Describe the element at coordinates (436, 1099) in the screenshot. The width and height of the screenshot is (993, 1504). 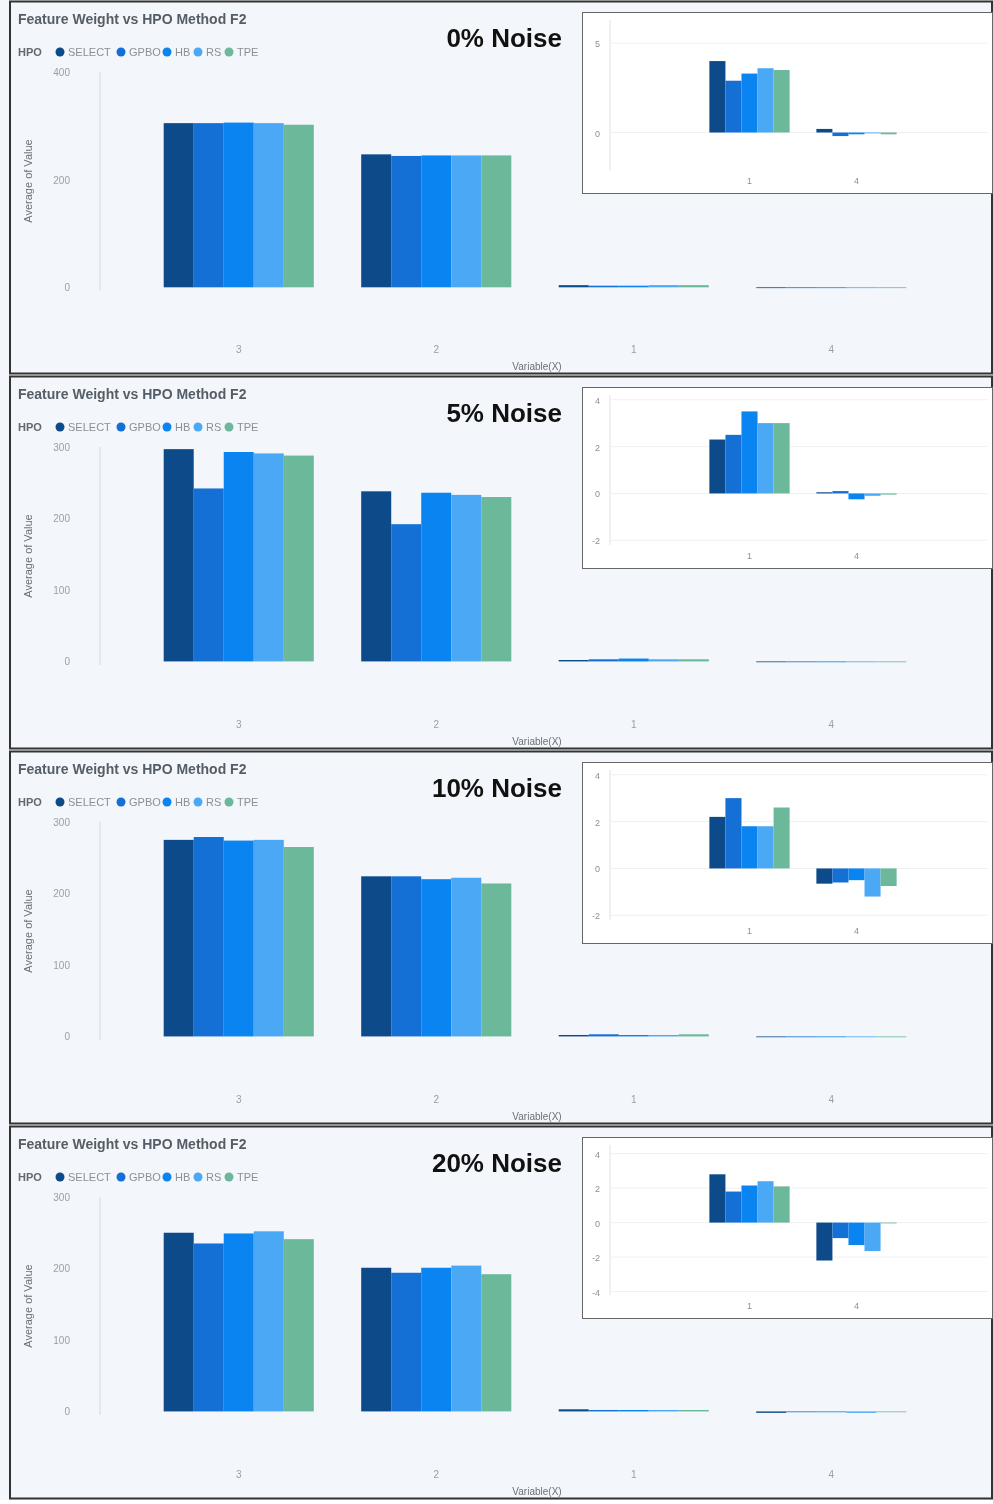
I see `x-tick-label: 2` at that location.